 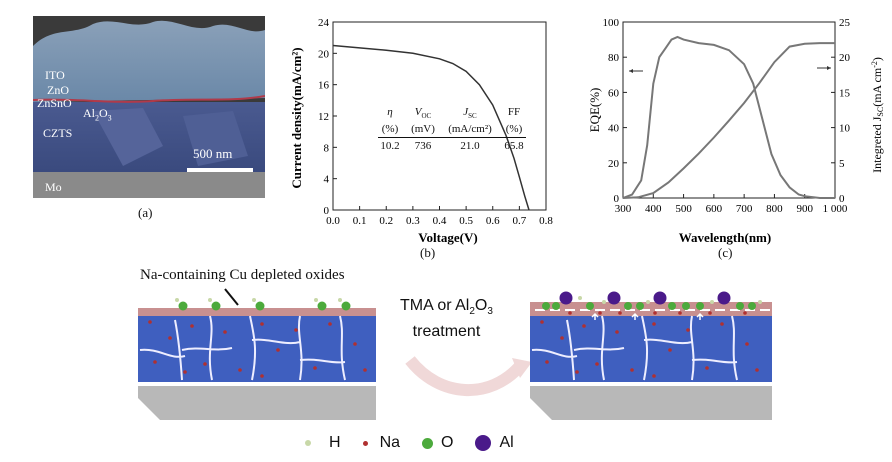 What do you see at coordinates (546, 221) in the screenshot?
I see `x-tick-label: 0.8` at bounding box center [546, 221].